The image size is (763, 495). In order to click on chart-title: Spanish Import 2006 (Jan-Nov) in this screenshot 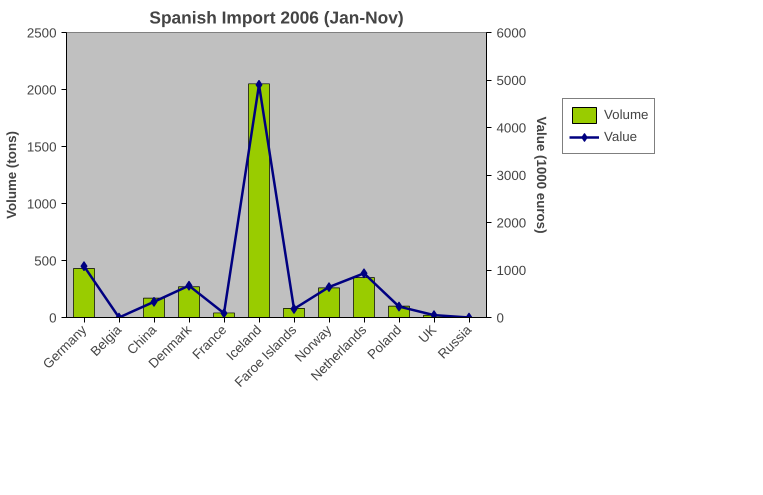, I will do `click(276, 18)`.